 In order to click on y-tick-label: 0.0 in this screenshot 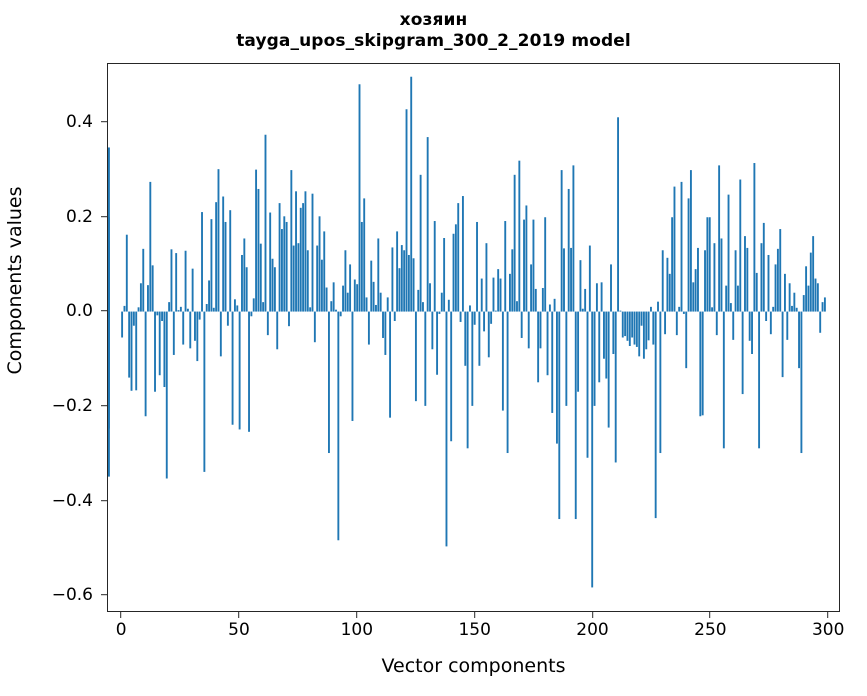, I will do `click(79, 311)`.